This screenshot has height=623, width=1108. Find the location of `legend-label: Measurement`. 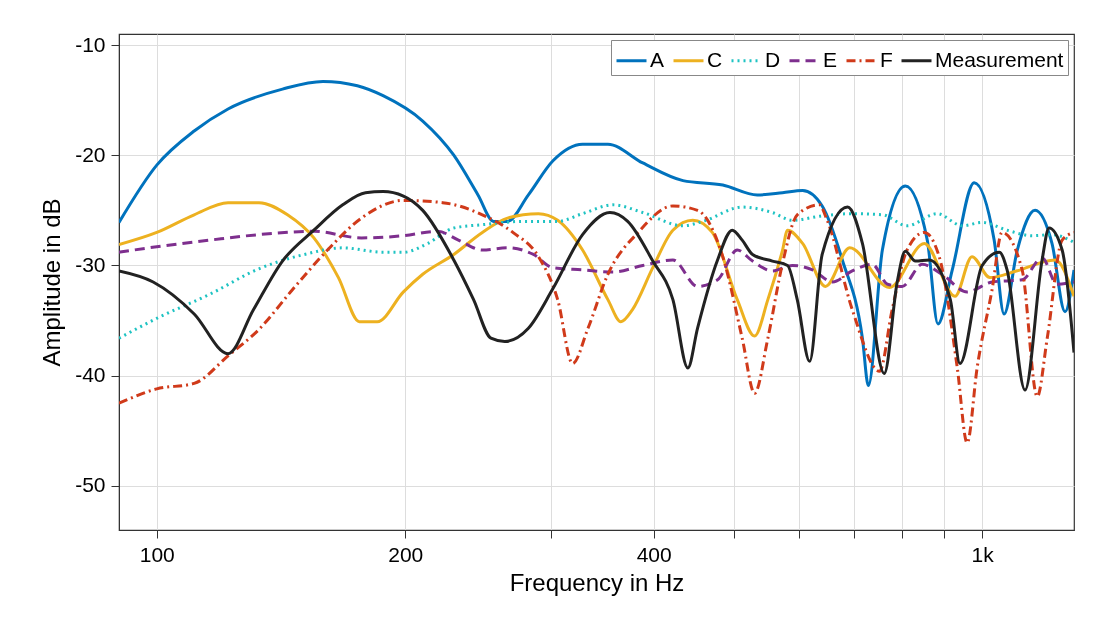

legend-label: Measurement is located at coordinates (999, 59).